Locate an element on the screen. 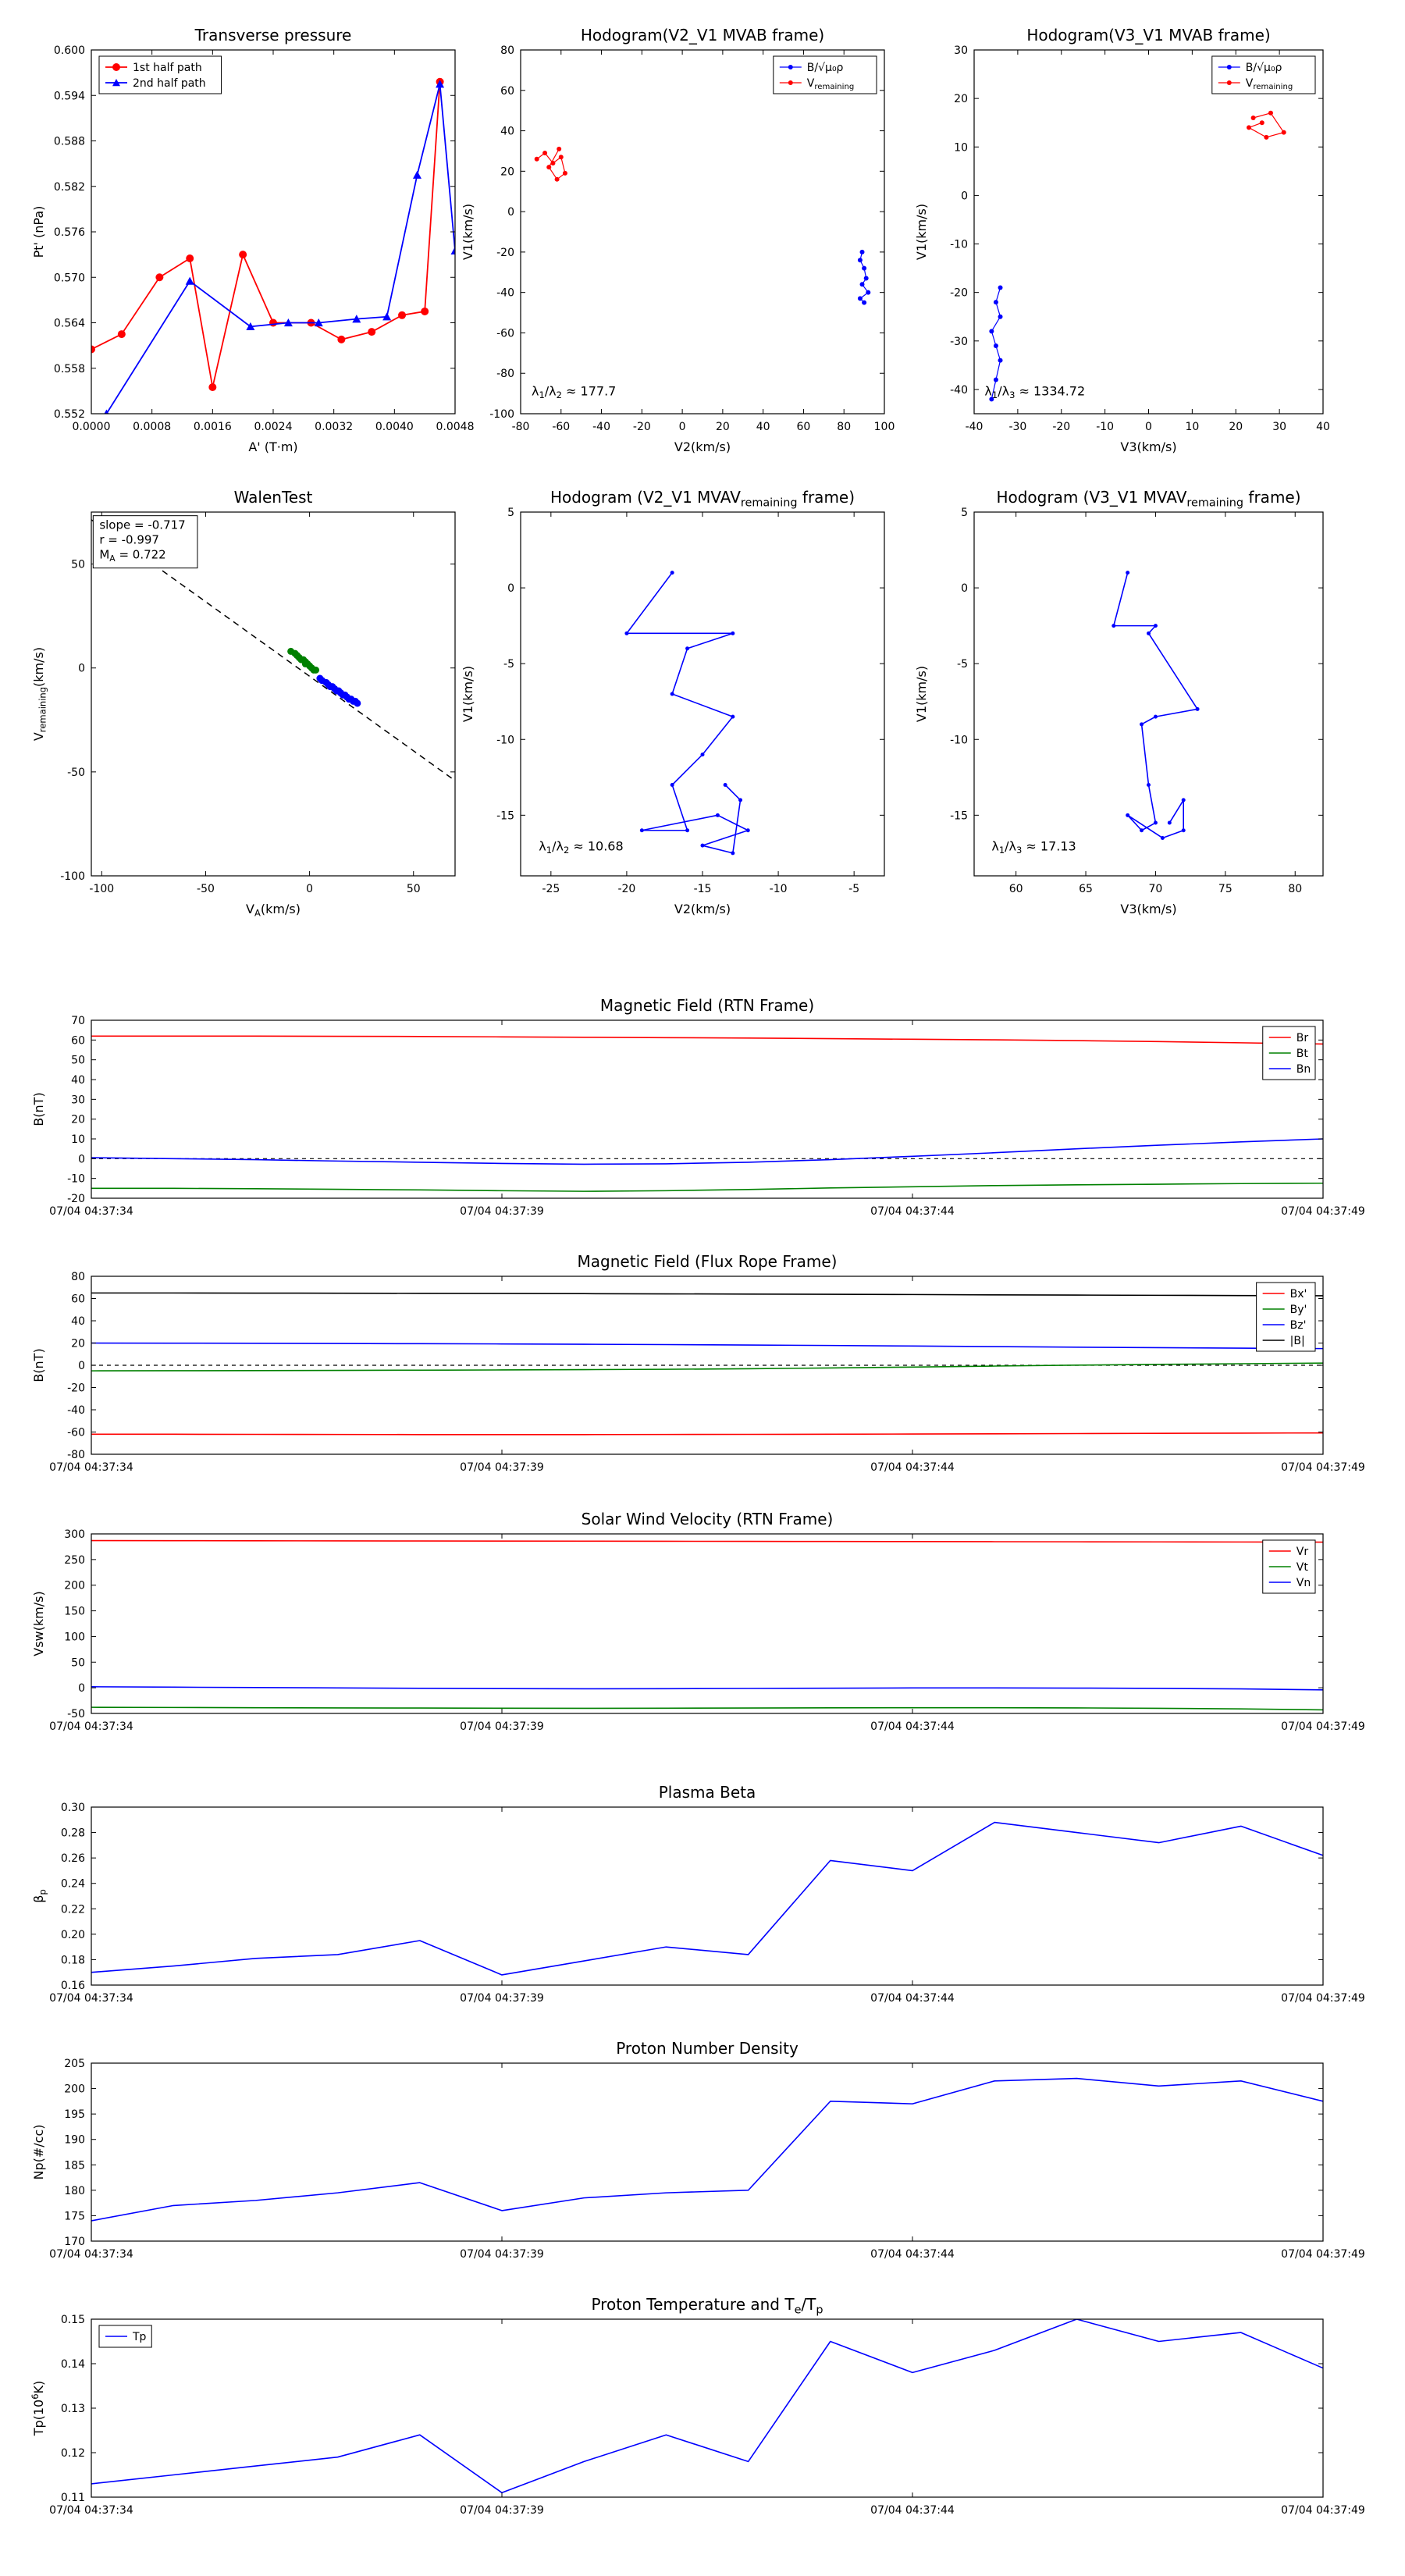 The image size is (1405, 2576). svg-text: Pt' (nPa) is located at coordinates (38, 232).